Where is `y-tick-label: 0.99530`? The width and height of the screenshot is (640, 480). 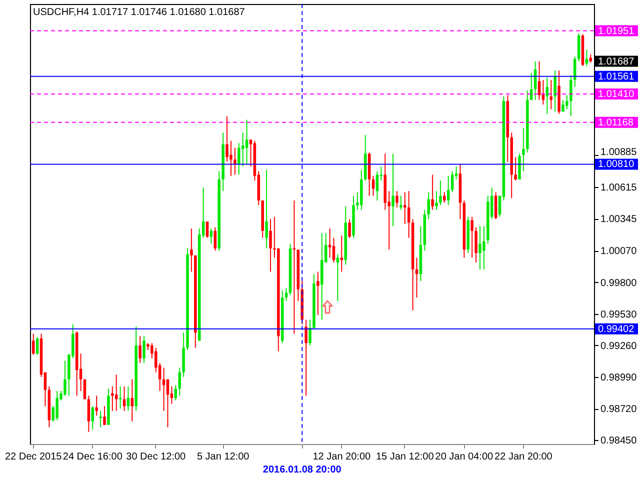 y-tick-label: 0.99530 is located at coordinates (619, 314).